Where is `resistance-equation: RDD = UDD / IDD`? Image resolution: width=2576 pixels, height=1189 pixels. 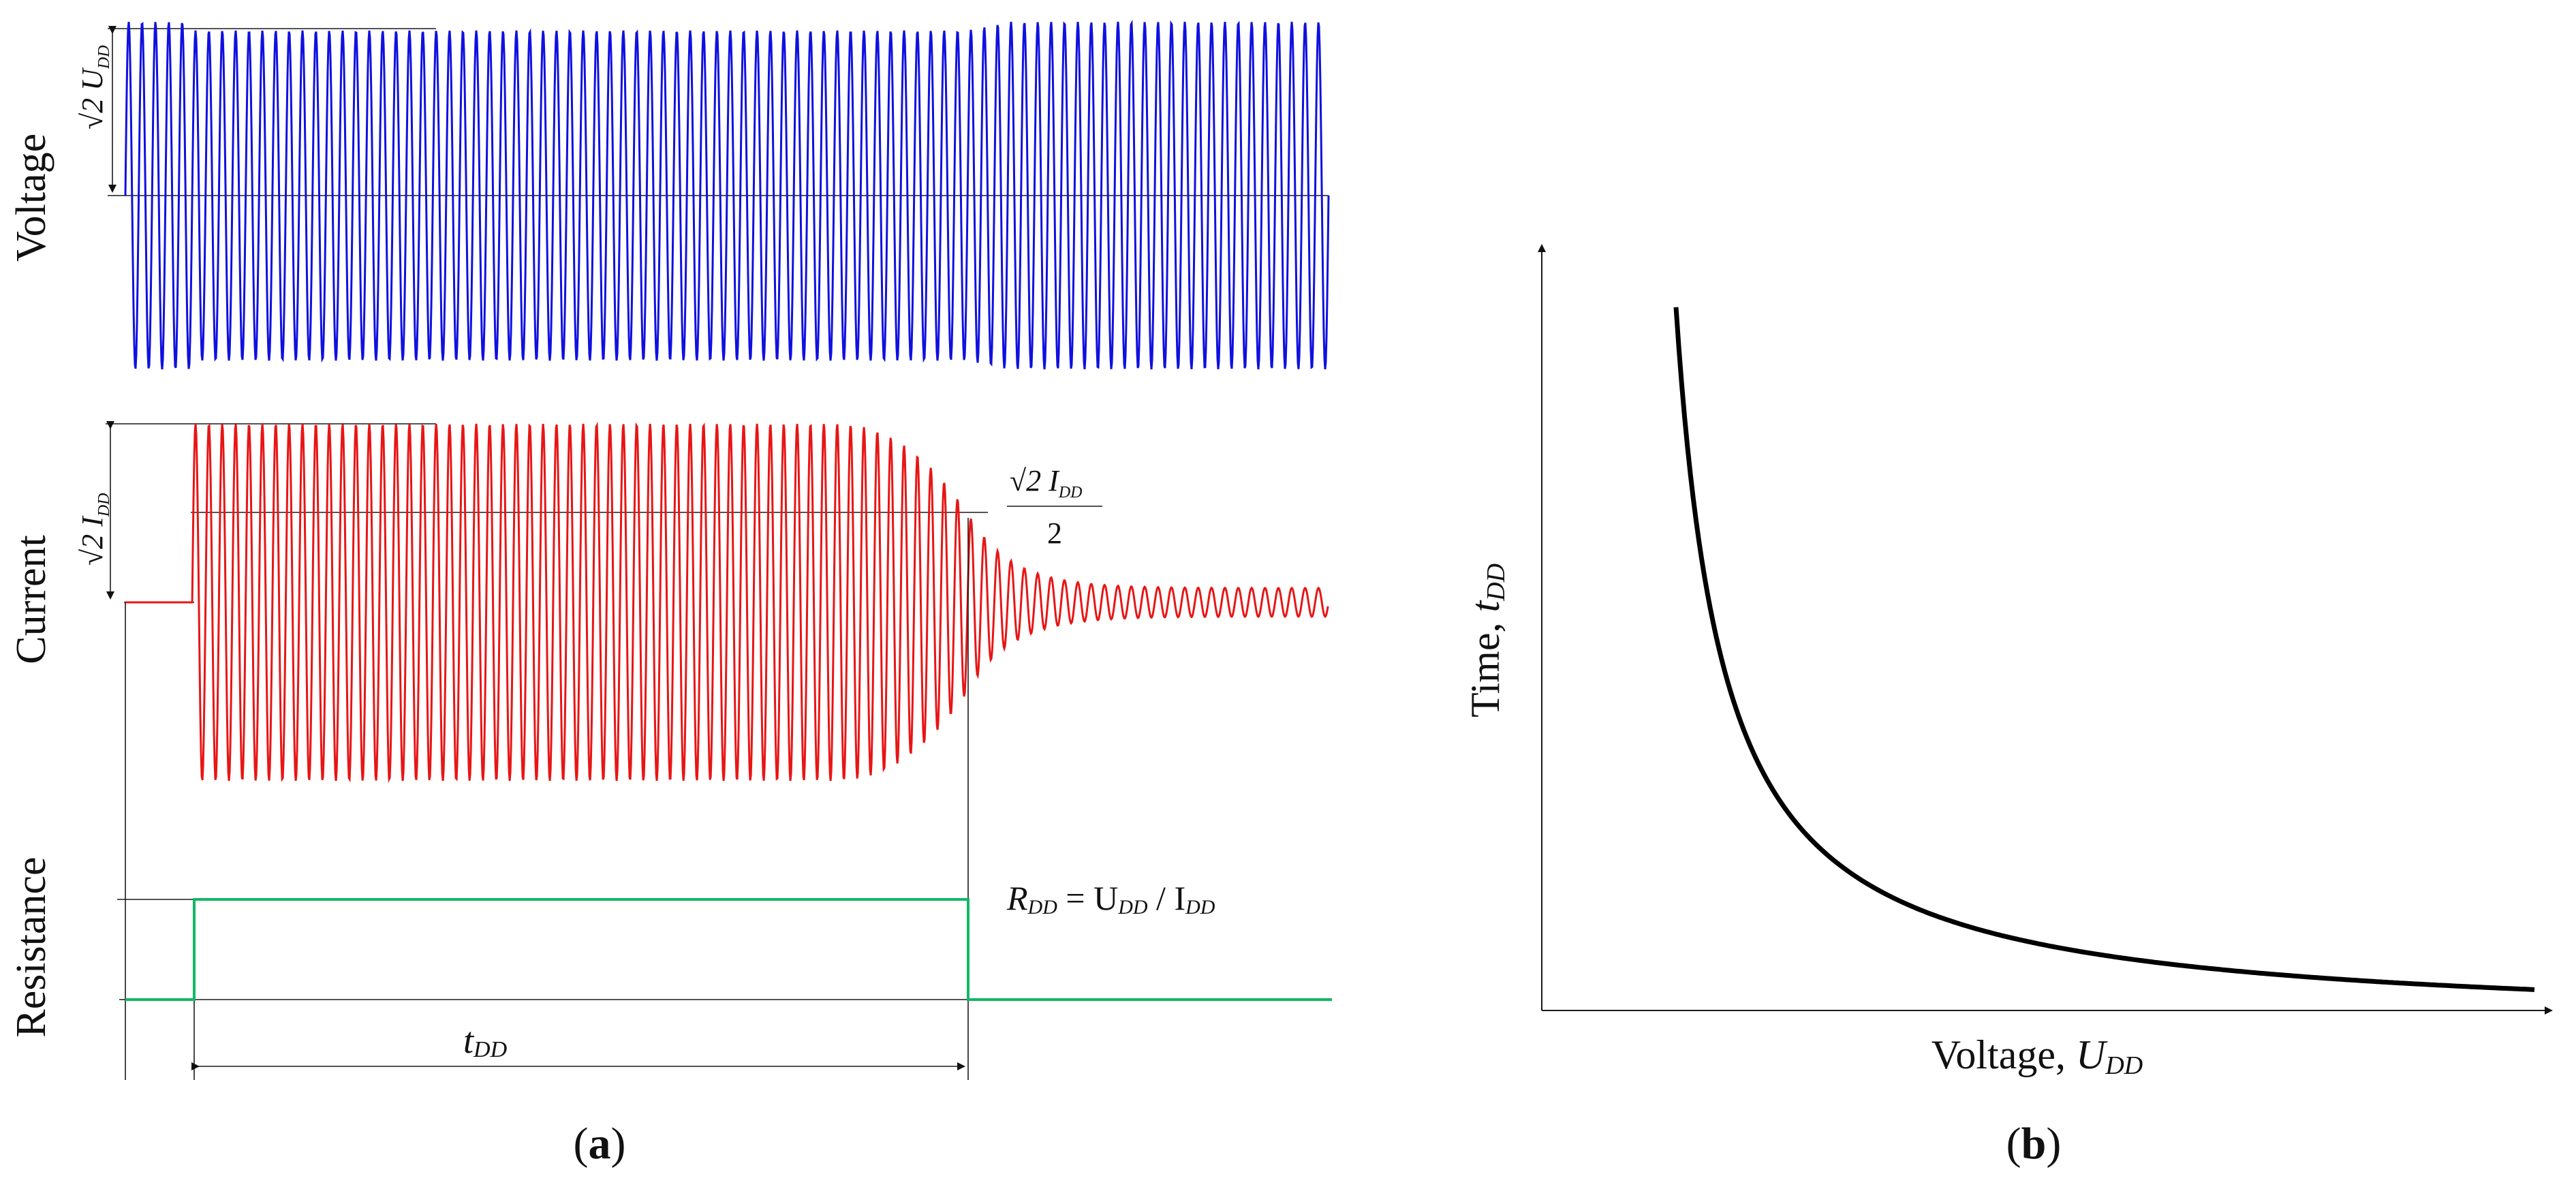
resistance-equation: RDD = UDD / IDD is located at coordinates (1110, 898).